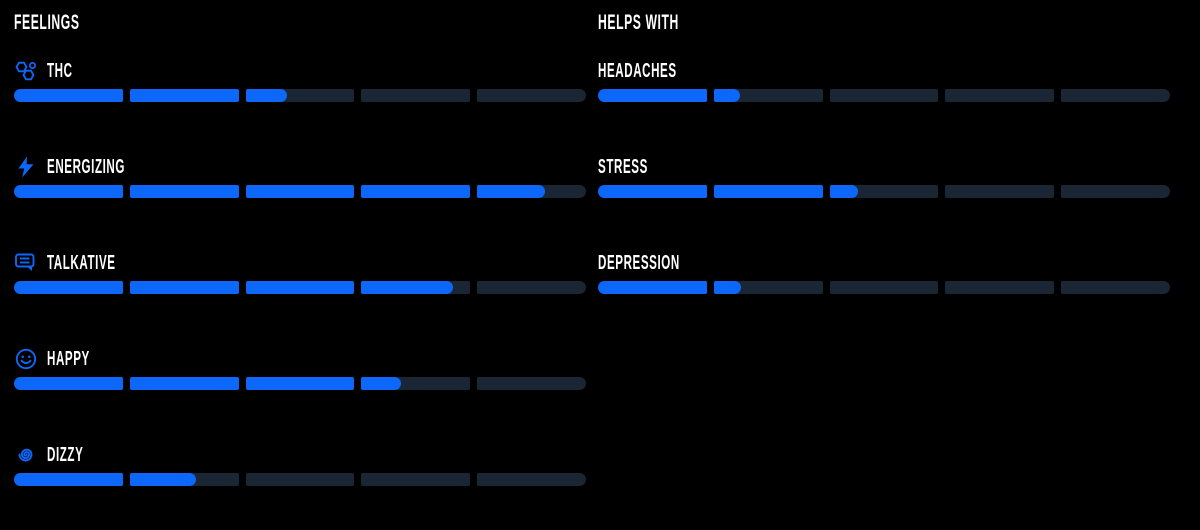 Image resolution: width=1200 pixels, height=530 pixels. I want to click on effect-label-row: HAPPY, so click(300, 359).